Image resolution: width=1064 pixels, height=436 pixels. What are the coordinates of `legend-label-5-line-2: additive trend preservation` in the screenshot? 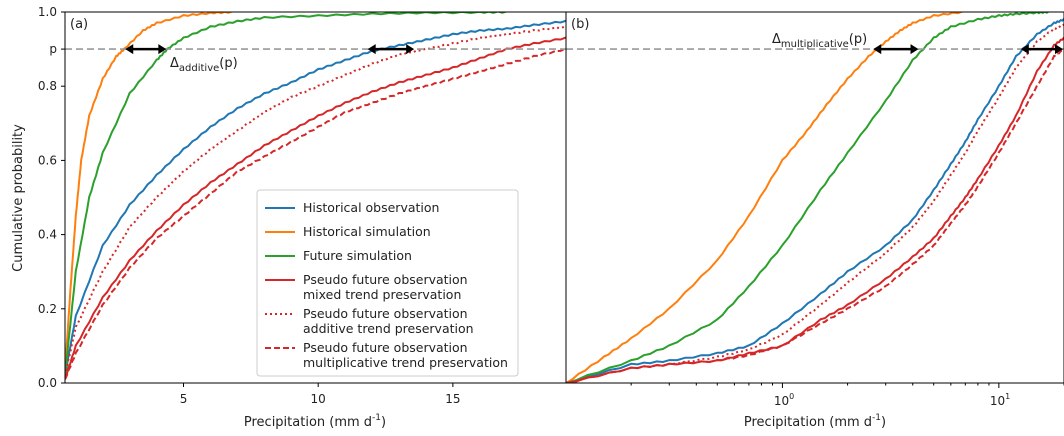 It's located at (388, 328).